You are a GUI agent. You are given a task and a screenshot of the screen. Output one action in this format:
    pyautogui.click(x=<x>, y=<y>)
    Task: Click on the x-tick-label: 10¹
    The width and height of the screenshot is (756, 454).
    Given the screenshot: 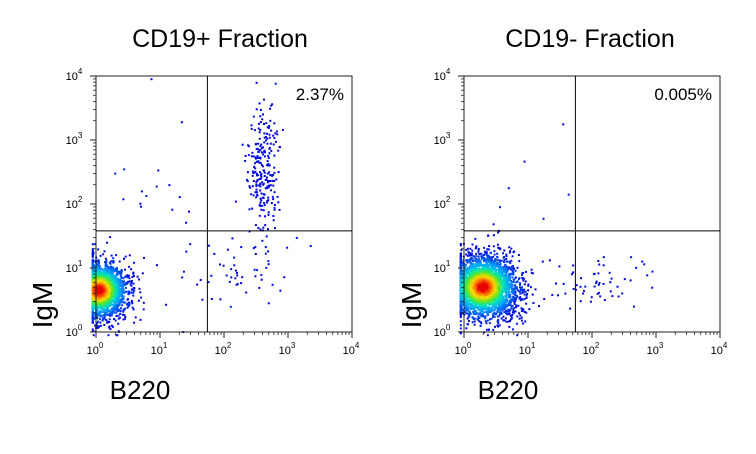 What is the action you would take?
    pyautogui.click(x=159, y=349)
    